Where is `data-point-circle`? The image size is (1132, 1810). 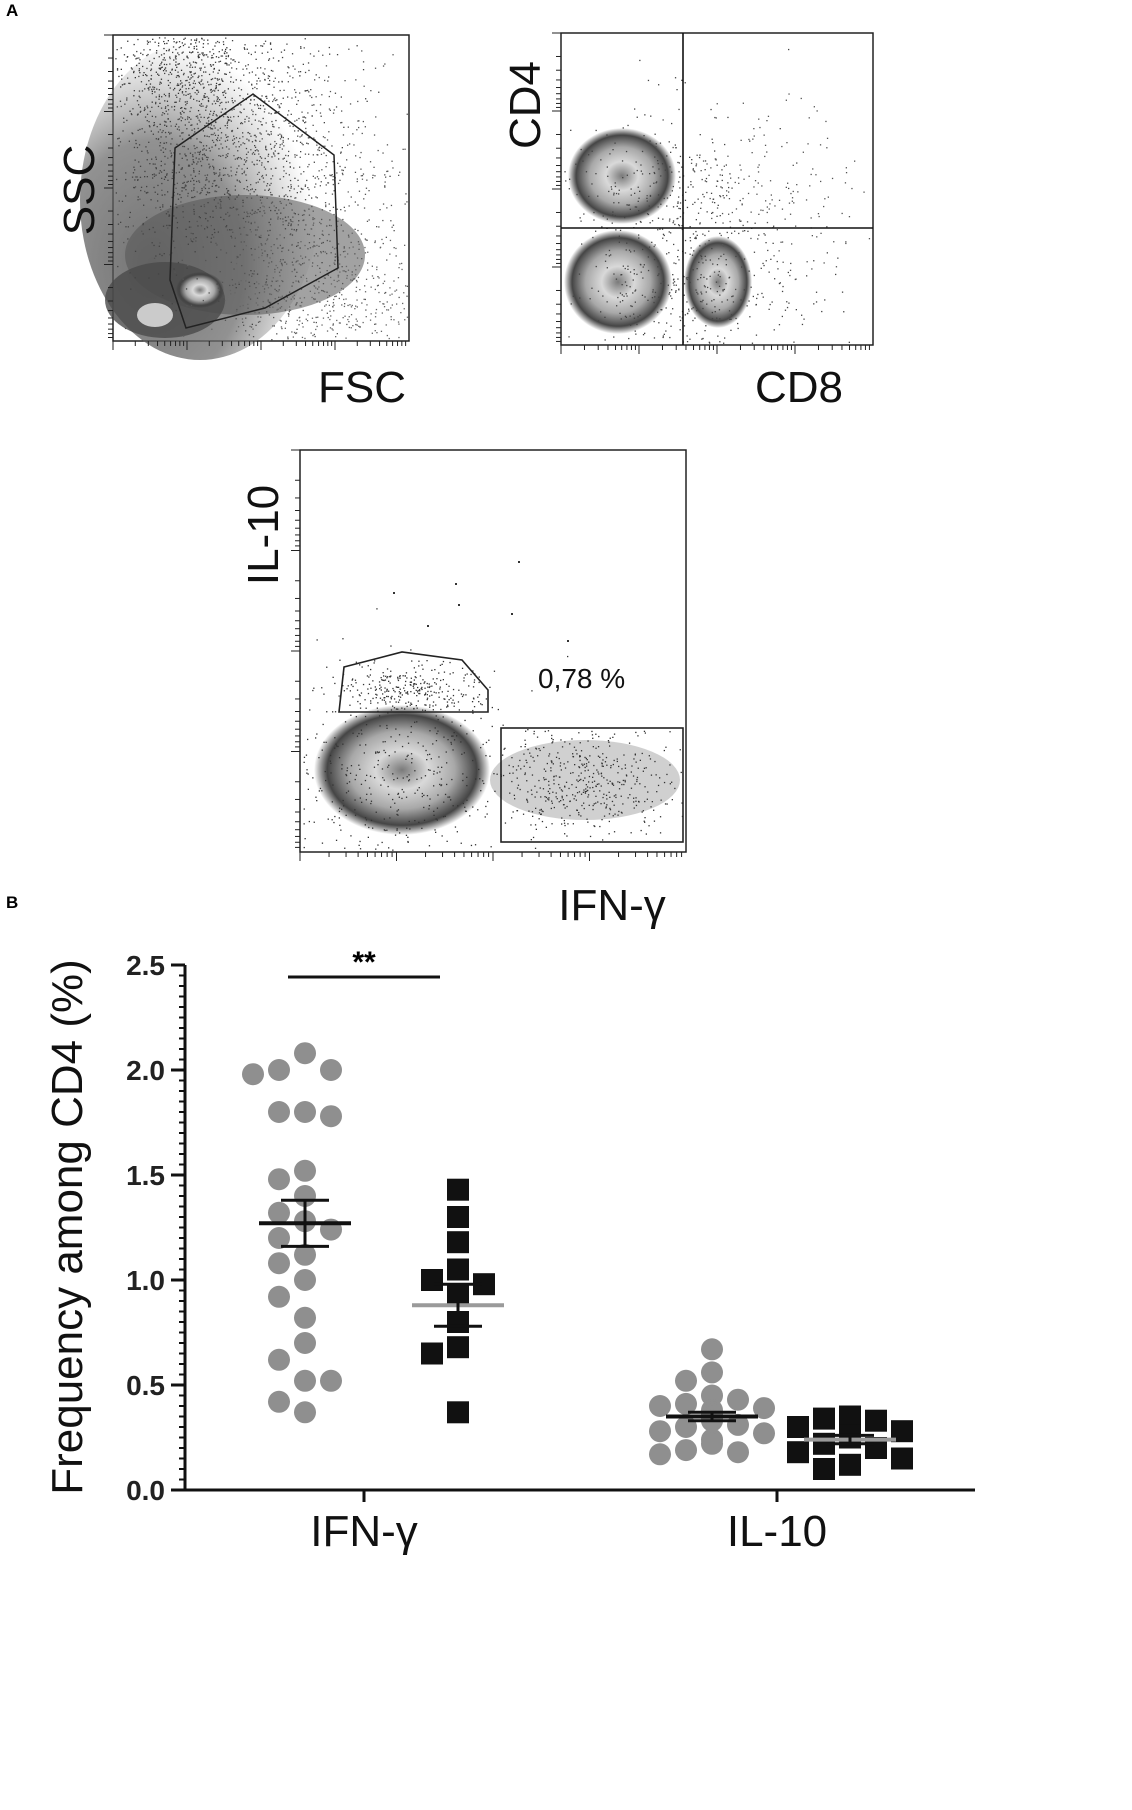
data-point-circle is located at coordinates (305, 1280).